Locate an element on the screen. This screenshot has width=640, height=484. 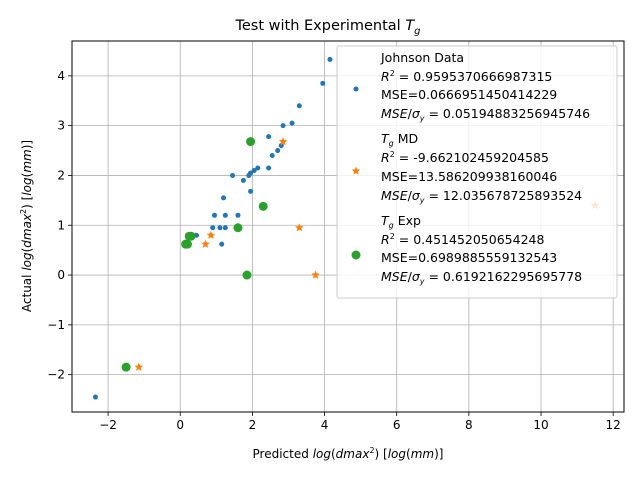
legend-stat-r2-tgmd: R2 = -9.662102459204585 is located at coordinates (465, 157).